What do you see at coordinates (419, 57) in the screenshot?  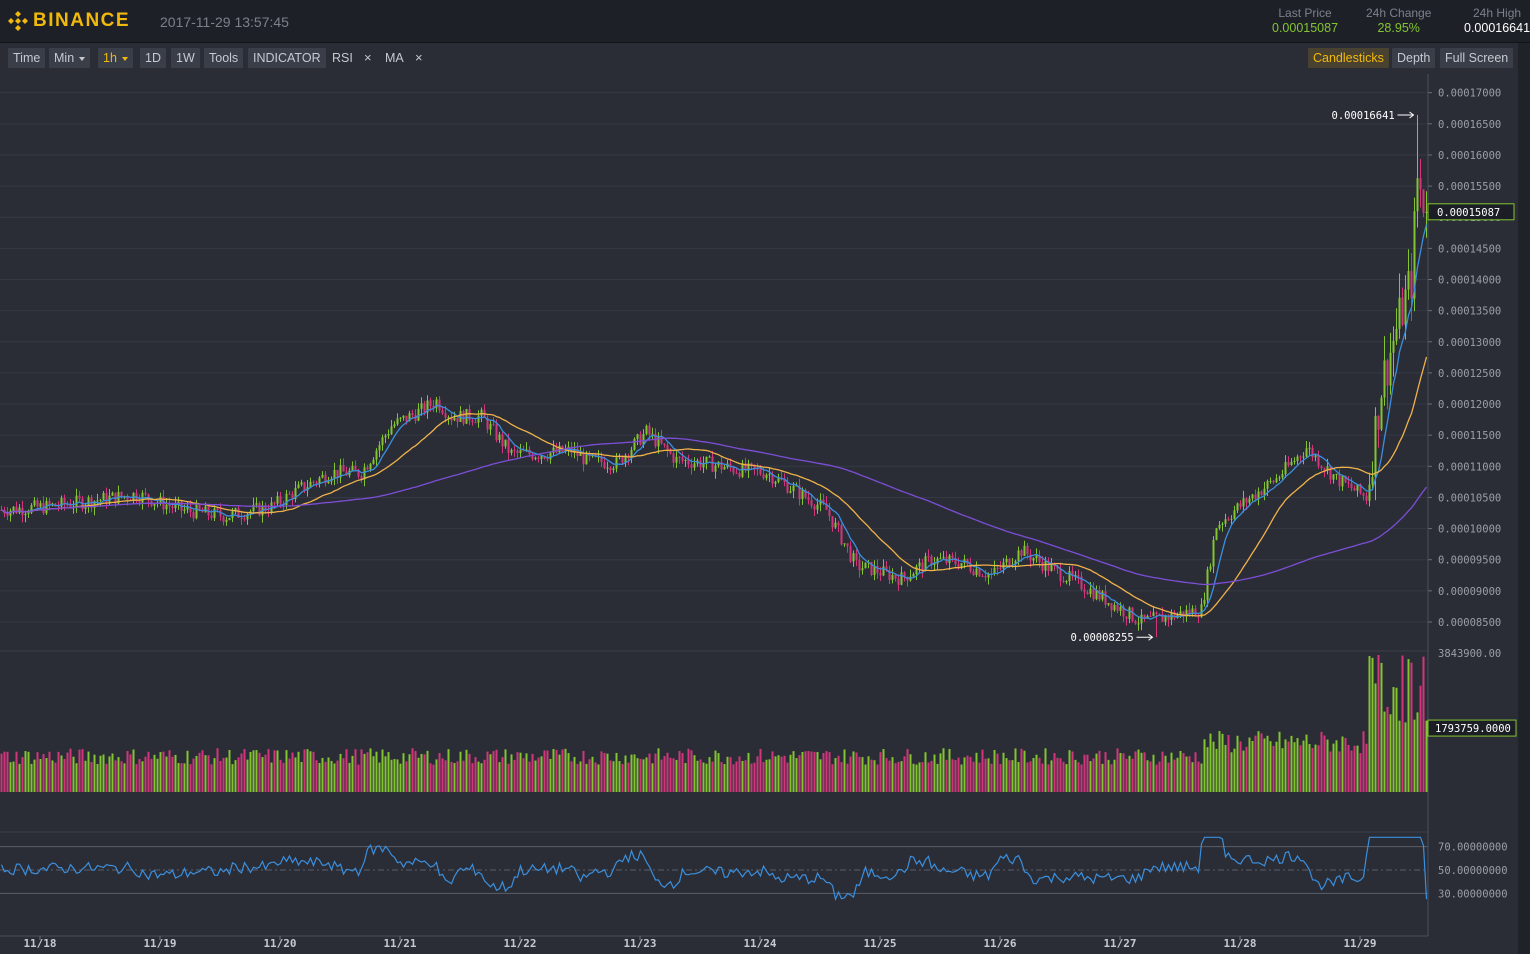 I see `ma-remove-button: ×` at bounding box center [419, 57].